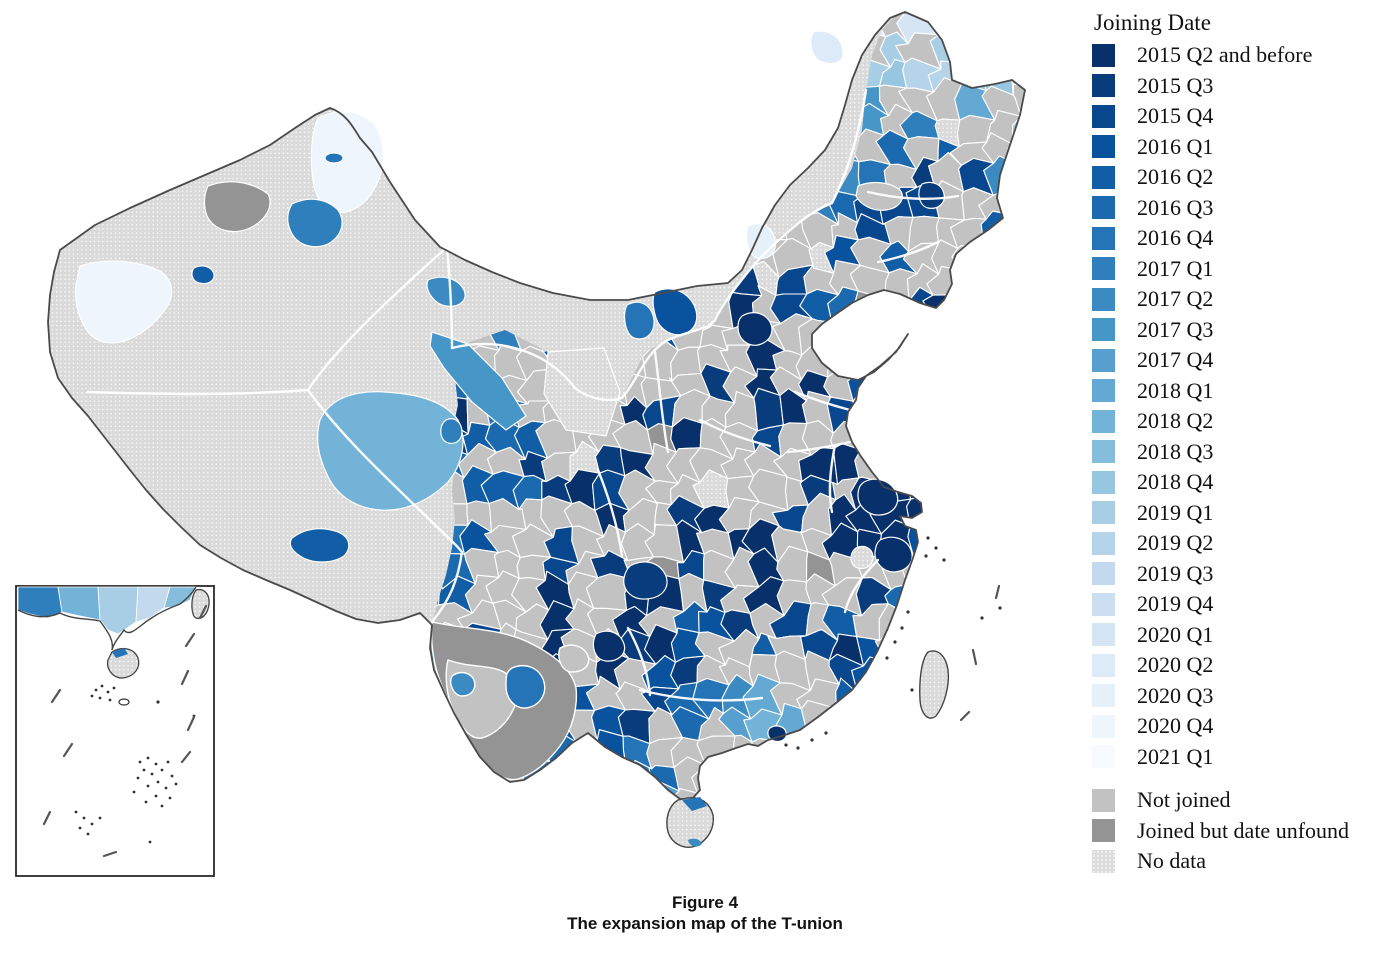 Image resolution: width=1390 pixels, height=966 pixels. I want to click on inset-guangdong-west, so click(79, 603).